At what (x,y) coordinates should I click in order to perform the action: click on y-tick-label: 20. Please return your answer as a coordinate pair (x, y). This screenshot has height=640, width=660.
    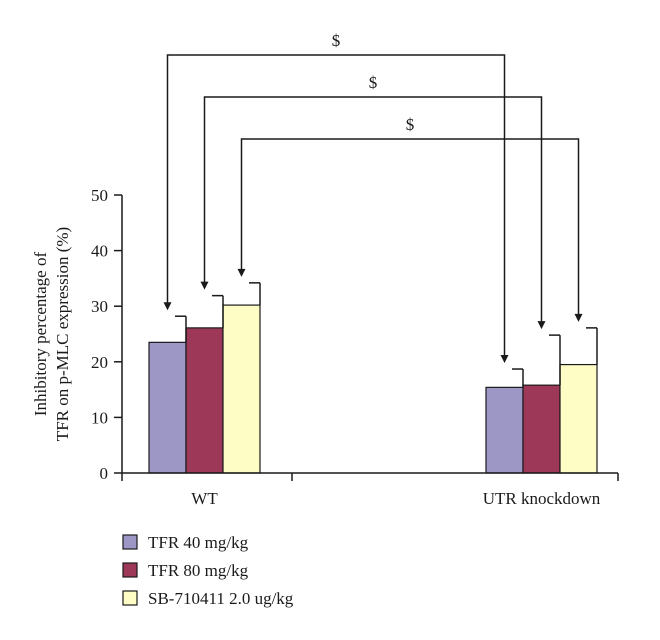
    Looking at the image, I should click on (99, 362).